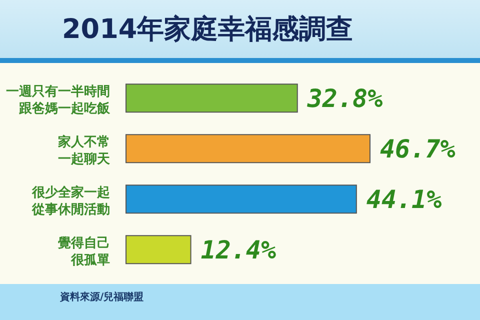  Describe the element at coordinates (344, 99) in the screenshot. I see `data-label: 32.8%` at that location.